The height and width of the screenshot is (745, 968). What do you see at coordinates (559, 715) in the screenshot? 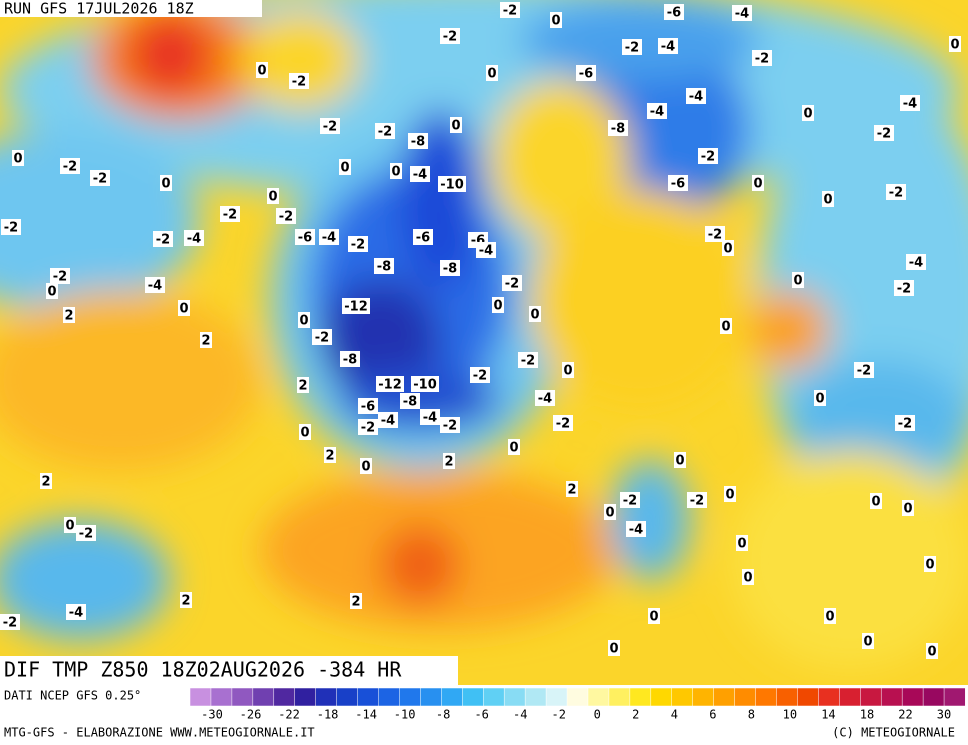
I see `colorbar-tick-label: -2` at bounding box center [559, 715].